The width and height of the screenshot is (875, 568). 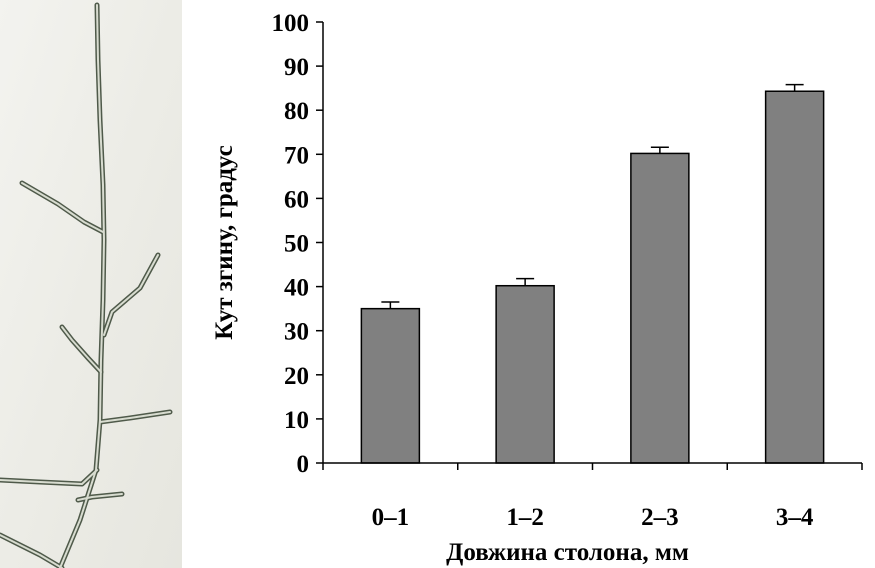 I want to click on x-tick-label: 2–3, so click(x=660, y=517).